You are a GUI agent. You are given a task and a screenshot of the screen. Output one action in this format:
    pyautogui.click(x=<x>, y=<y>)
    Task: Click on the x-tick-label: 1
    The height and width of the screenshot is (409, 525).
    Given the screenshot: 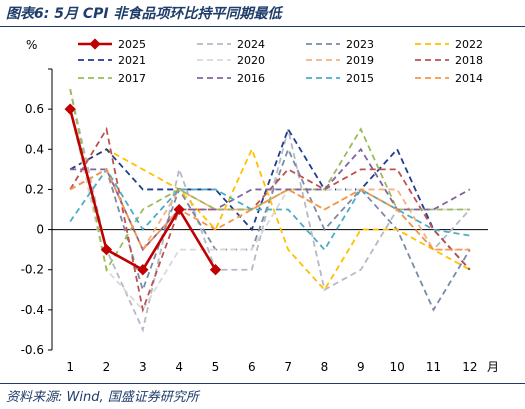 What is the action you would take?
    pyautogui.click(x=70, y=367)
    